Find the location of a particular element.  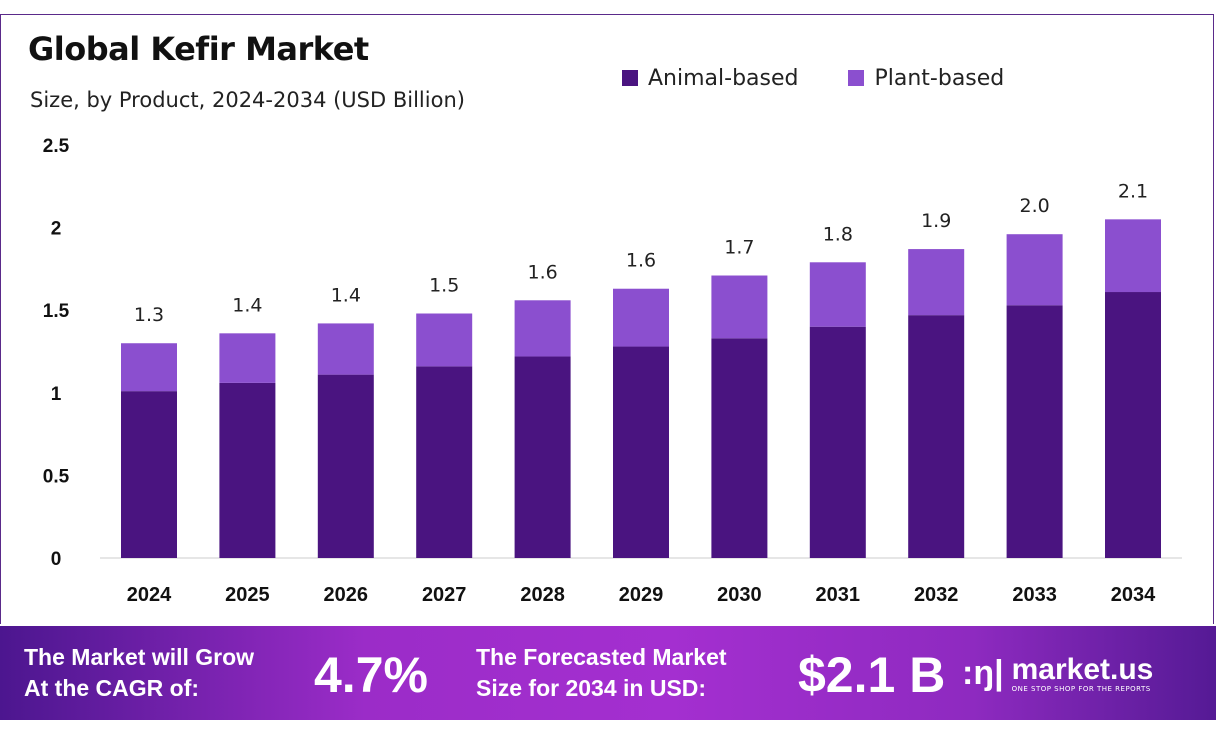

bar-animal-2032 is located at coordinates (936, 436).